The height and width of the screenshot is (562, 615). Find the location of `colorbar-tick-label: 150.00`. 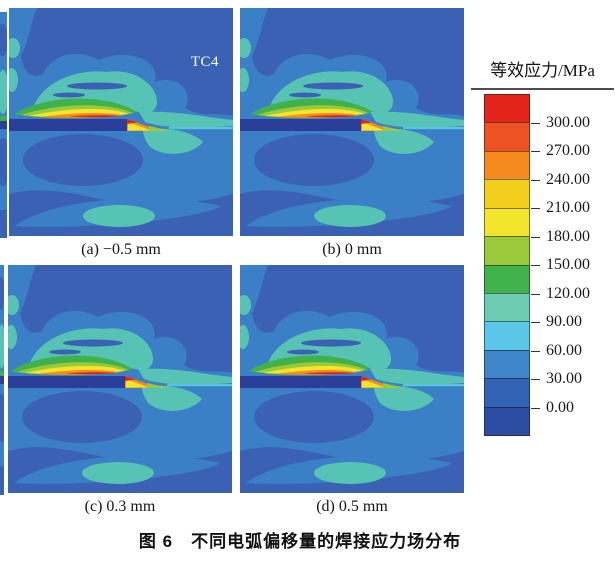

colorbar-tick-label: 150.00 is located at coordinates (568, 264).